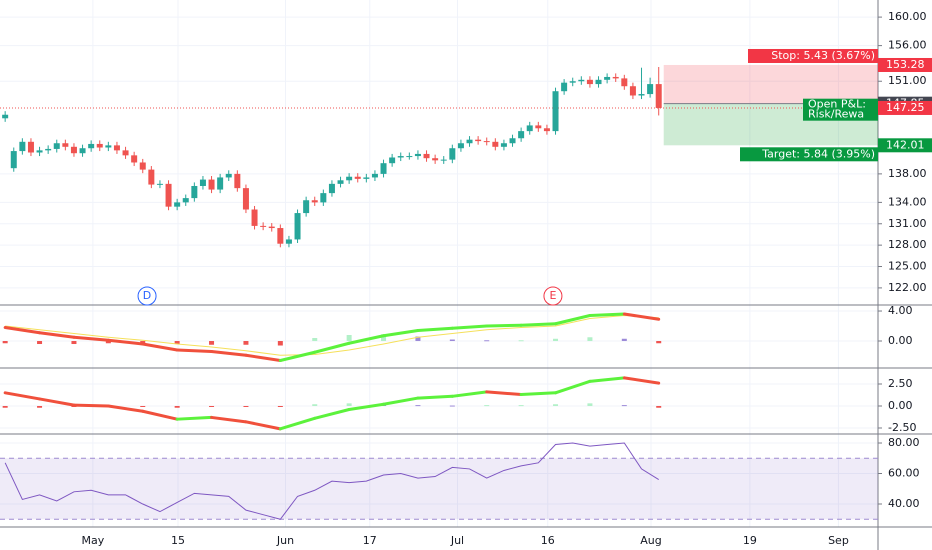 The image size is (932, 550). Describe the element at coordinates (905, 145) in the screenshot. I see `target-price-tag-bg` at that location.